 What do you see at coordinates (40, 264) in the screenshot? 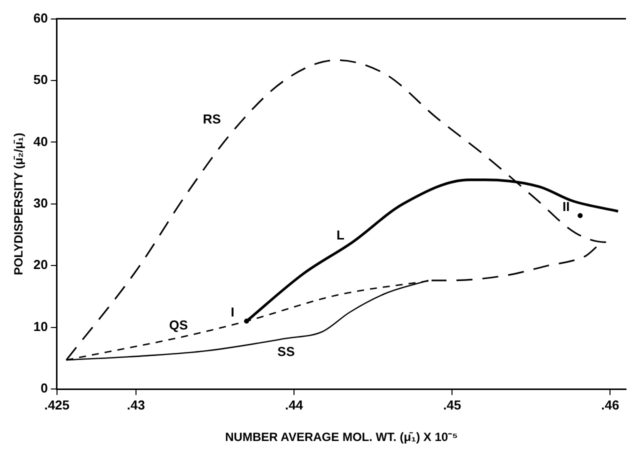
I see `y-tick-label: 20` at bounding box center [40, 264].